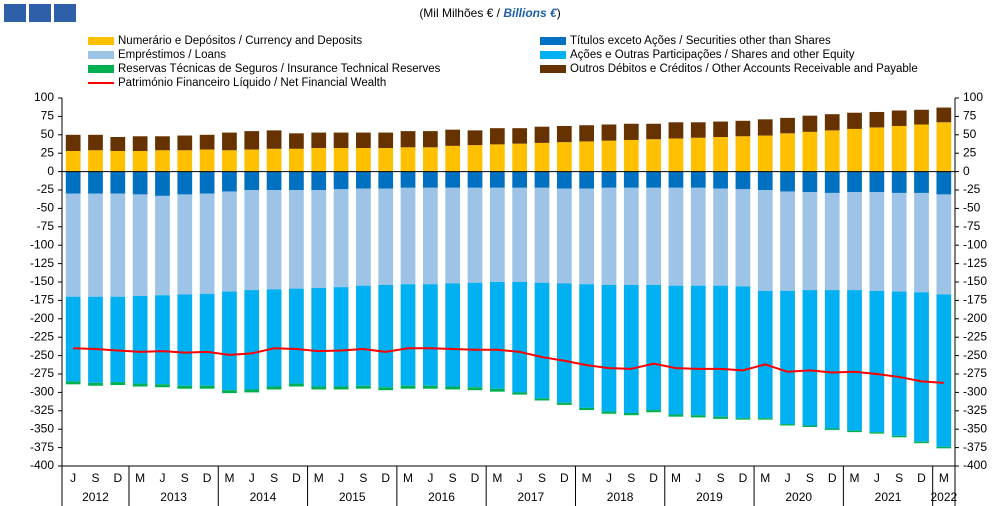 This screenshot has width=998, height=506. I want to click on title-pt: (Mil Milhões € /, so click(461, 13).